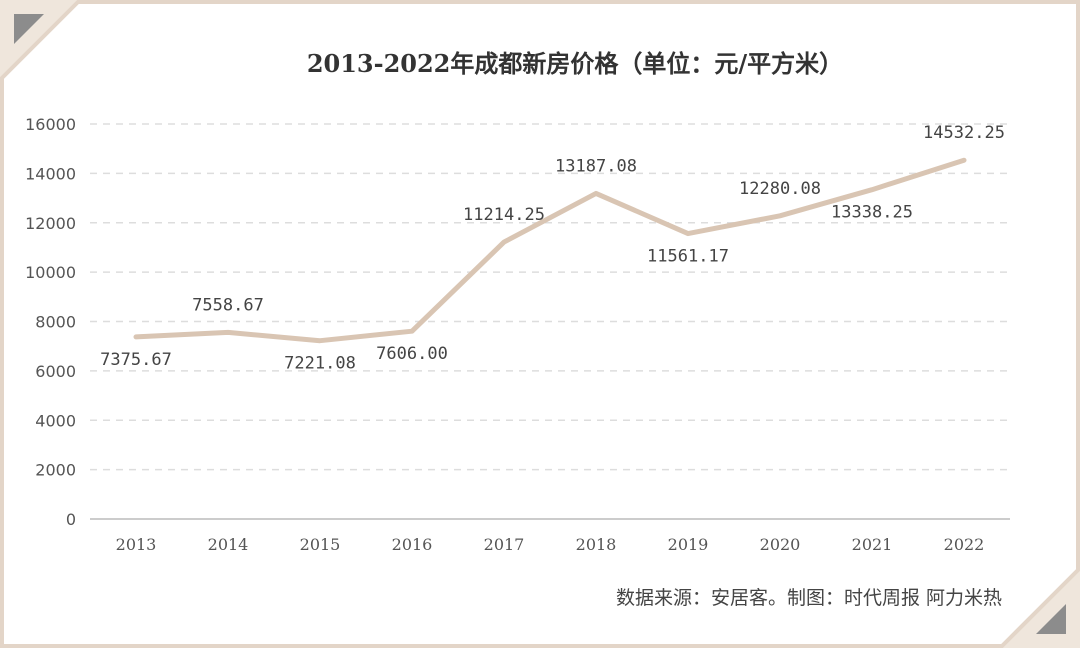 The height and width of the screenshot is (648, 1080). What do you see at coordinates (228, 544) in the screenshot?
I see `x-tick-label: 2014` at bounding box center [228, 544].